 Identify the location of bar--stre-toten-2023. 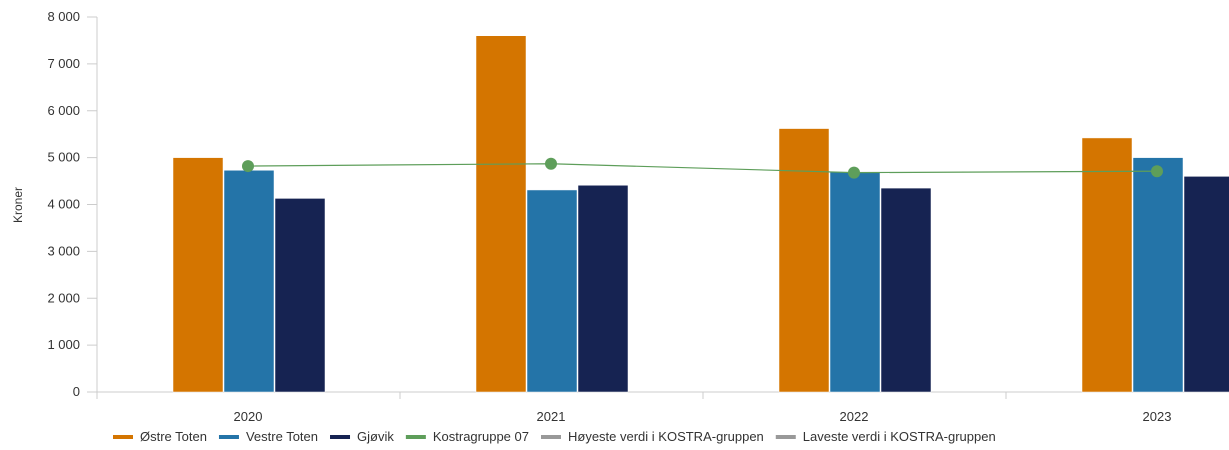
(1107, 265).